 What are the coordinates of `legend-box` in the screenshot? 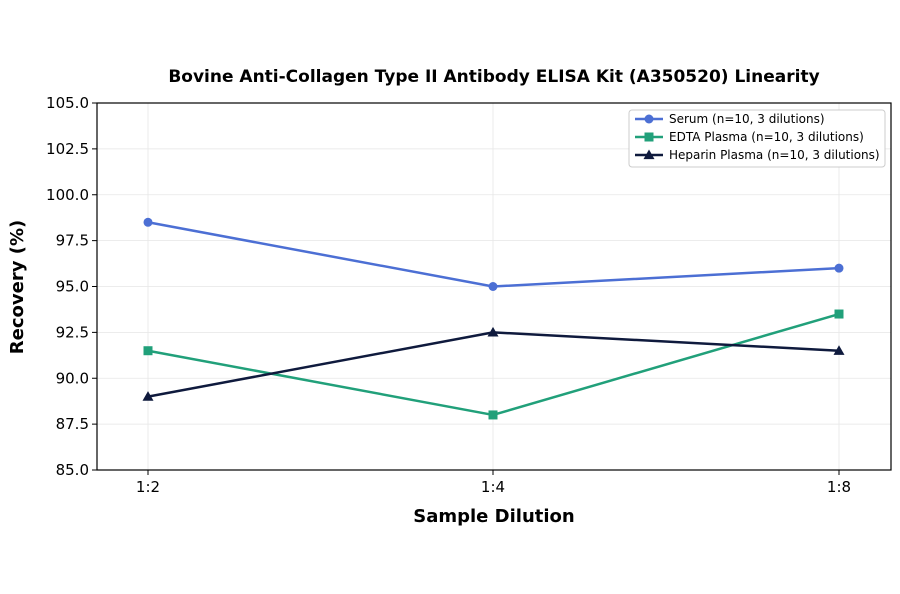 It's located at (757, 138).